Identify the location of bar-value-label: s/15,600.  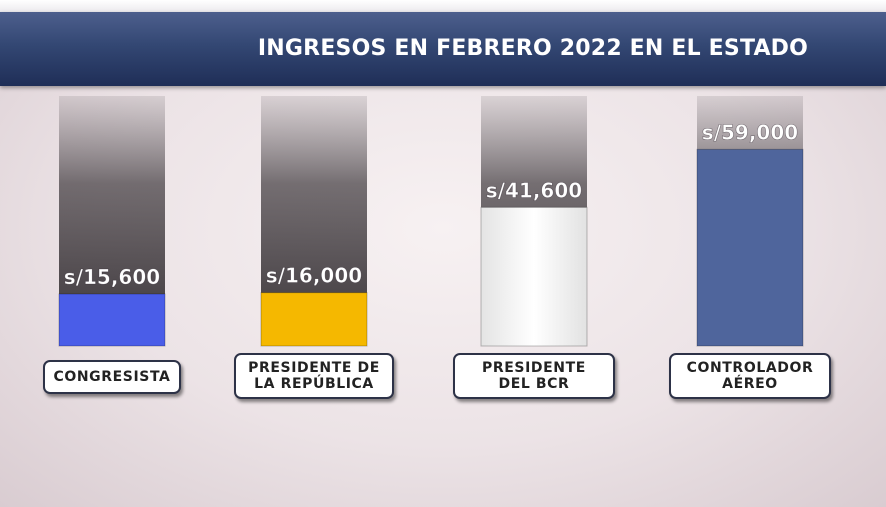
(112, 277).